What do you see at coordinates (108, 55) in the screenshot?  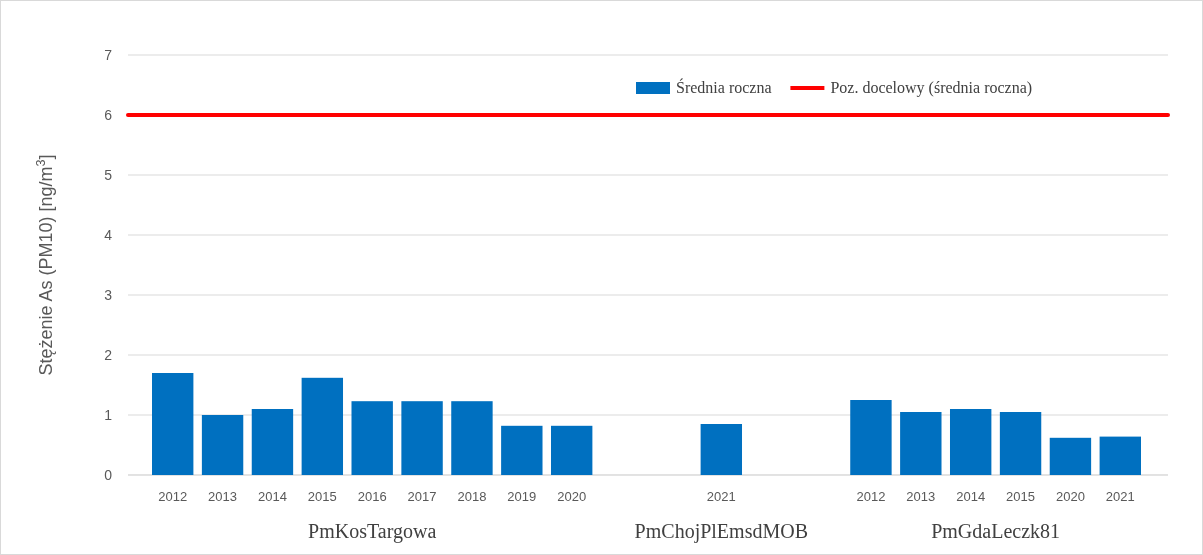 I see `y-tick-label: 7` at bounding box center [108, 55].